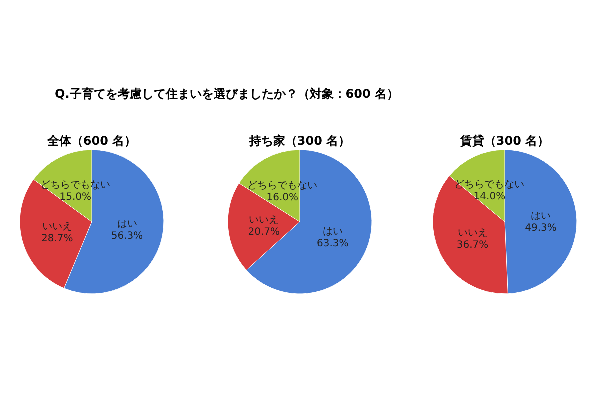 The image size is (610, 400). Describe the element at coordinates (282, 198) in the screenshot. I see `data-label: 16.0%` at that location.